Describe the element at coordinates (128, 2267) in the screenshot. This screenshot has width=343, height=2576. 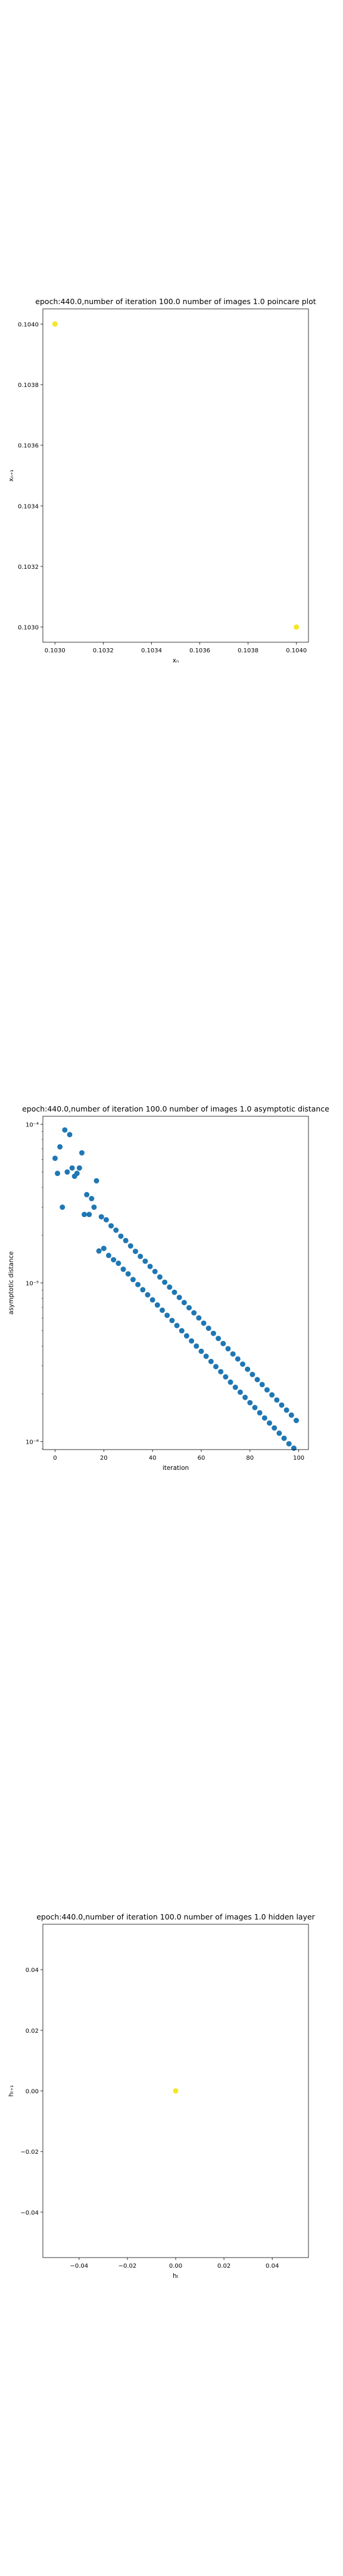
I see `x-tick-label: −0.02` at that location.